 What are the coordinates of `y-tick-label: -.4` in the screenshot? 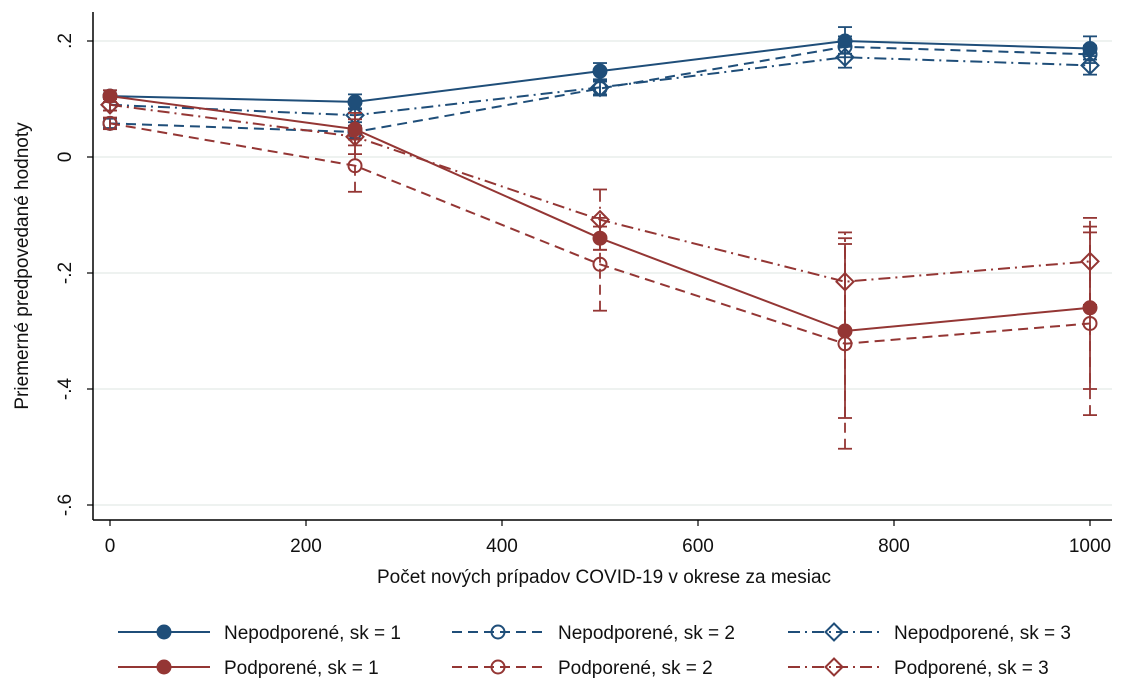 It's located at (65, 388).